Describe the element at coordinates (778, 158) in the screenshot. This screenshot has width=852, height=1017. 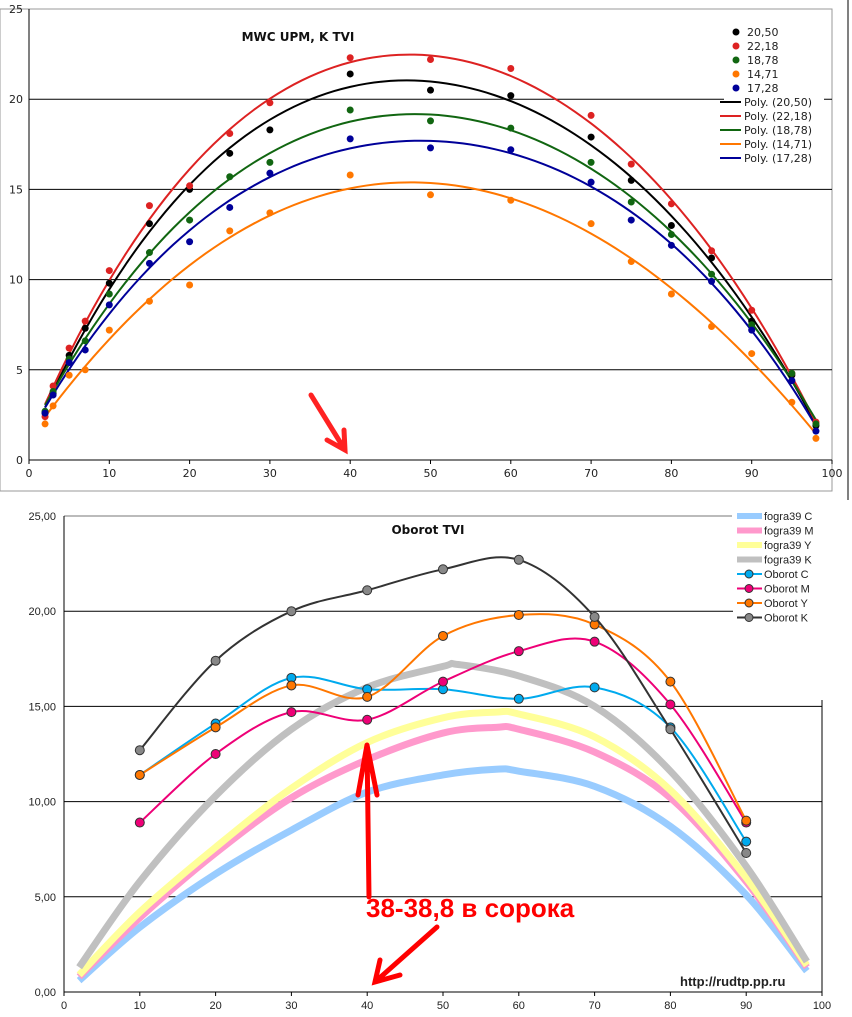
I see `legend-label: Poly. (17,28)` at that location.